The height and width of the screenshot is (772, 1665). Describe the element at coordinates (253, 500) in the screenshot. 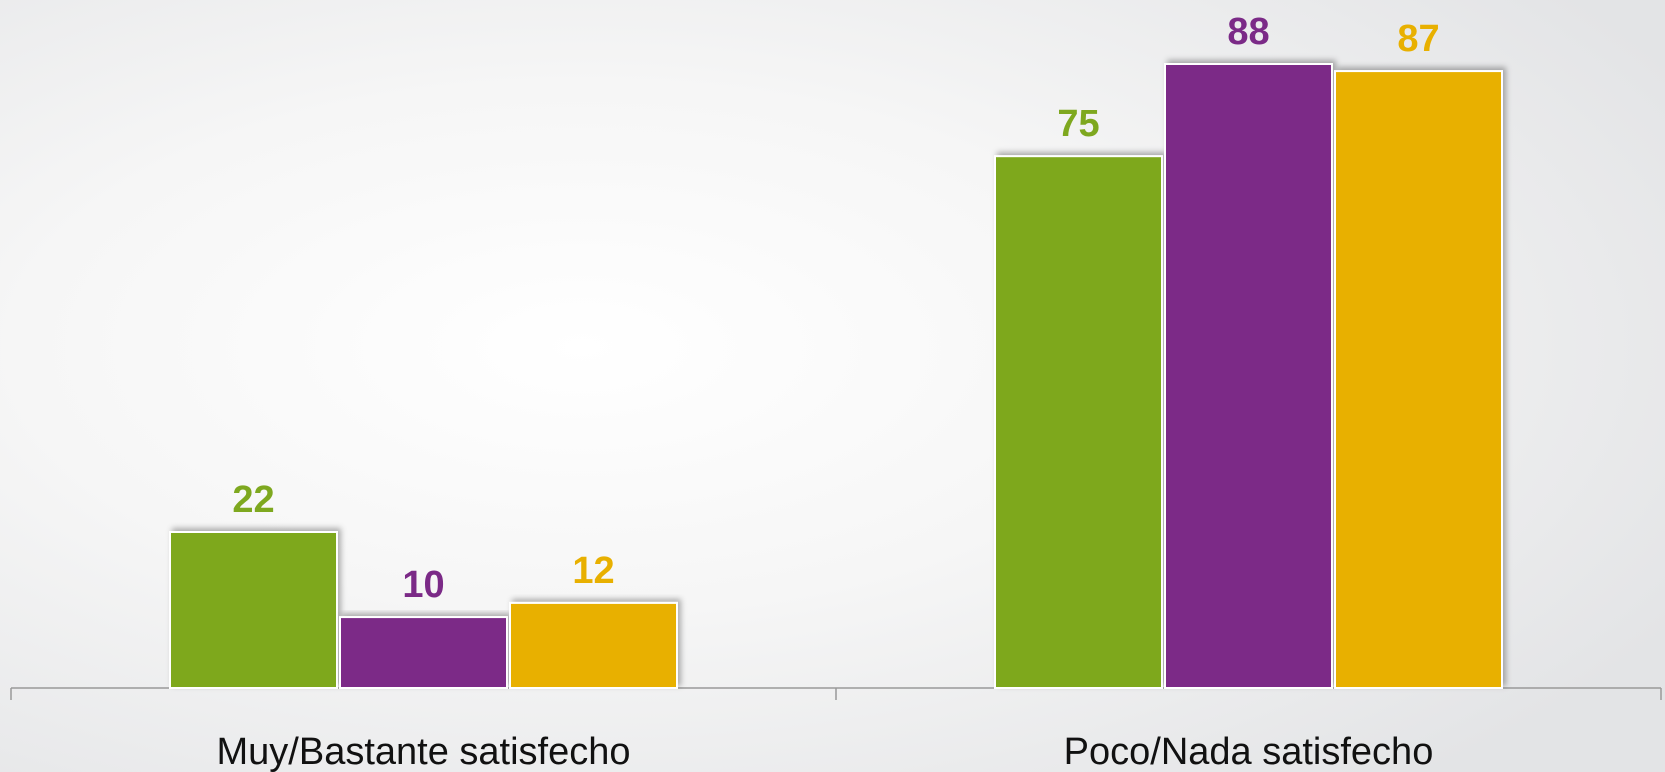

I see `value-label: 22` at that location.